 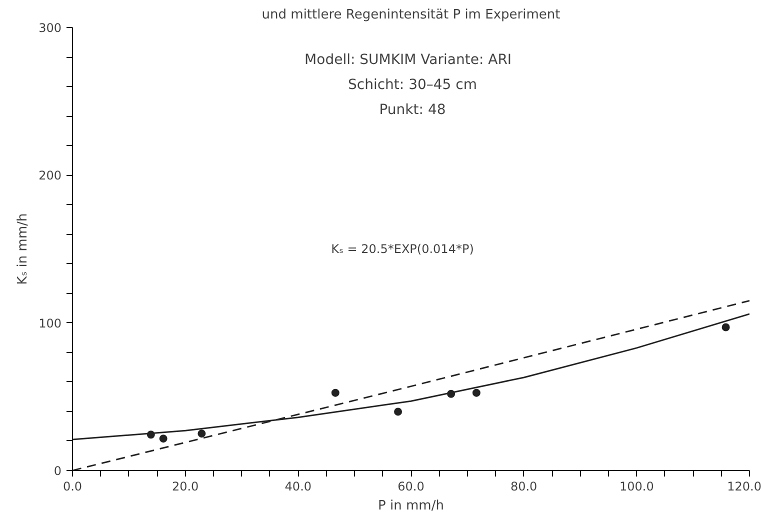 What do you see at coordinates (50, 28) in the screenshot?
I see `y-tick-label: 300` at bounding box center [50, 28].